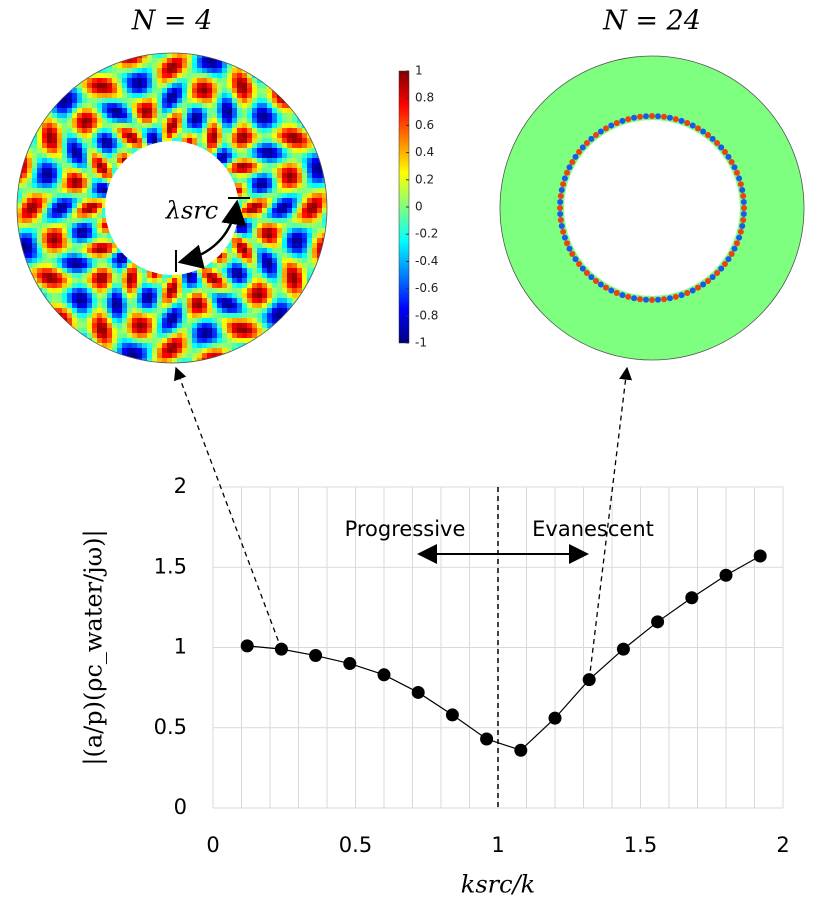 This screenshot has width=828, height=915. What do you see at coordinates (421, 343) in the screenshot?
I see `colorbar-label: -1` at bounding box center [421, 343].